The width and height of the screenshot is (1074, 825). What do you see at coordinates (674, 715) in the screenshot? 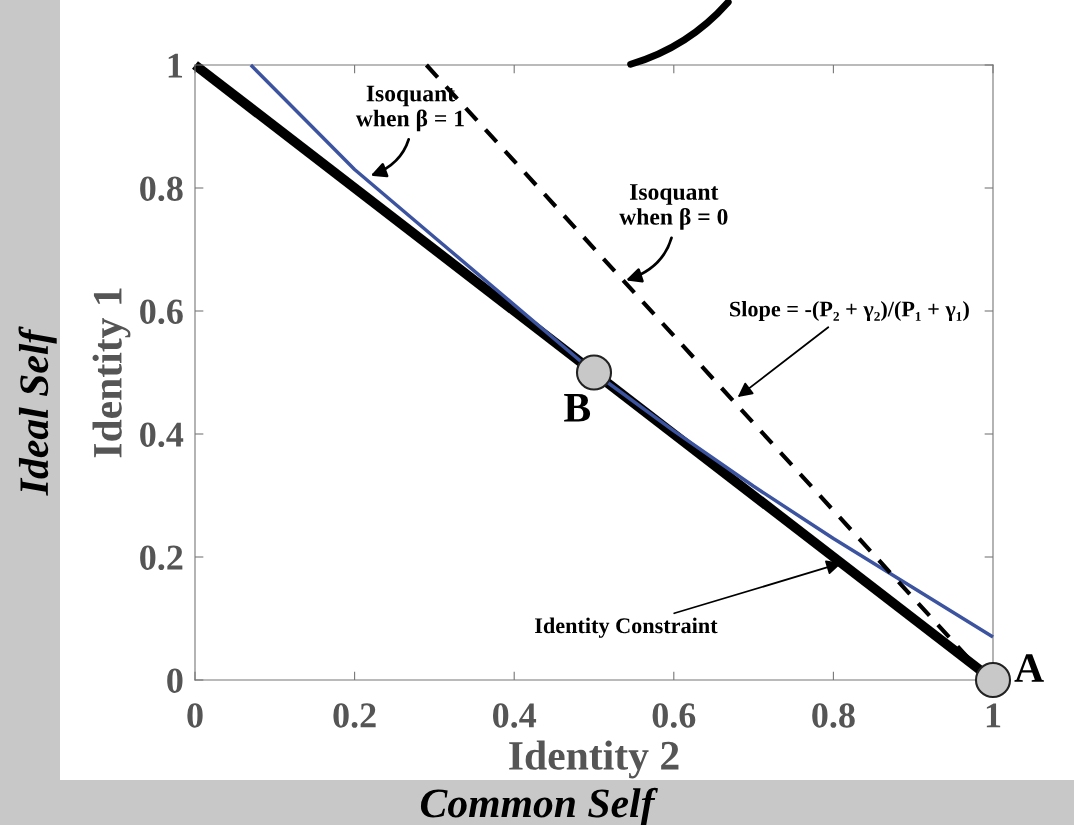
I see `x-tick-label: 0.6` at bounding box center [674, 715].